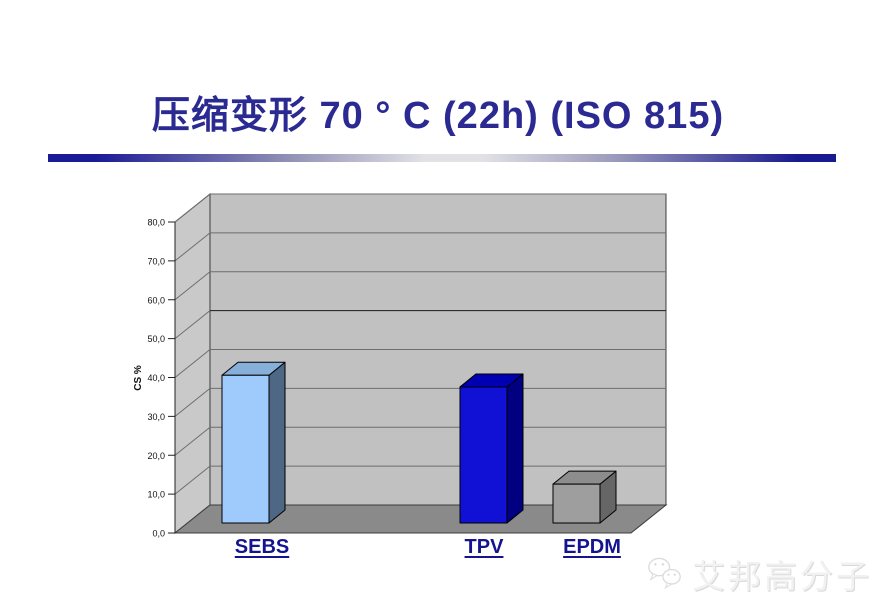  I want to click on y-axis: 0,0 10,0 20,0 30,0 40,0 50,0 60,0 70,0 80,0, so click(161, 378).